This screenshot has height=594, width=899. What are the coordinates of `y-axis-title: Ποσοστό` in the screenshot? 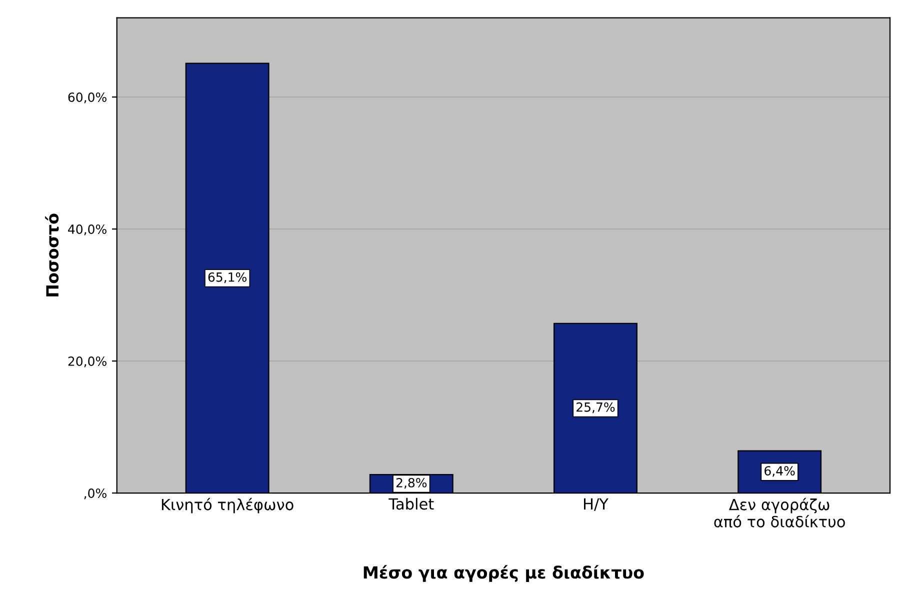 It's located at (52, 255).